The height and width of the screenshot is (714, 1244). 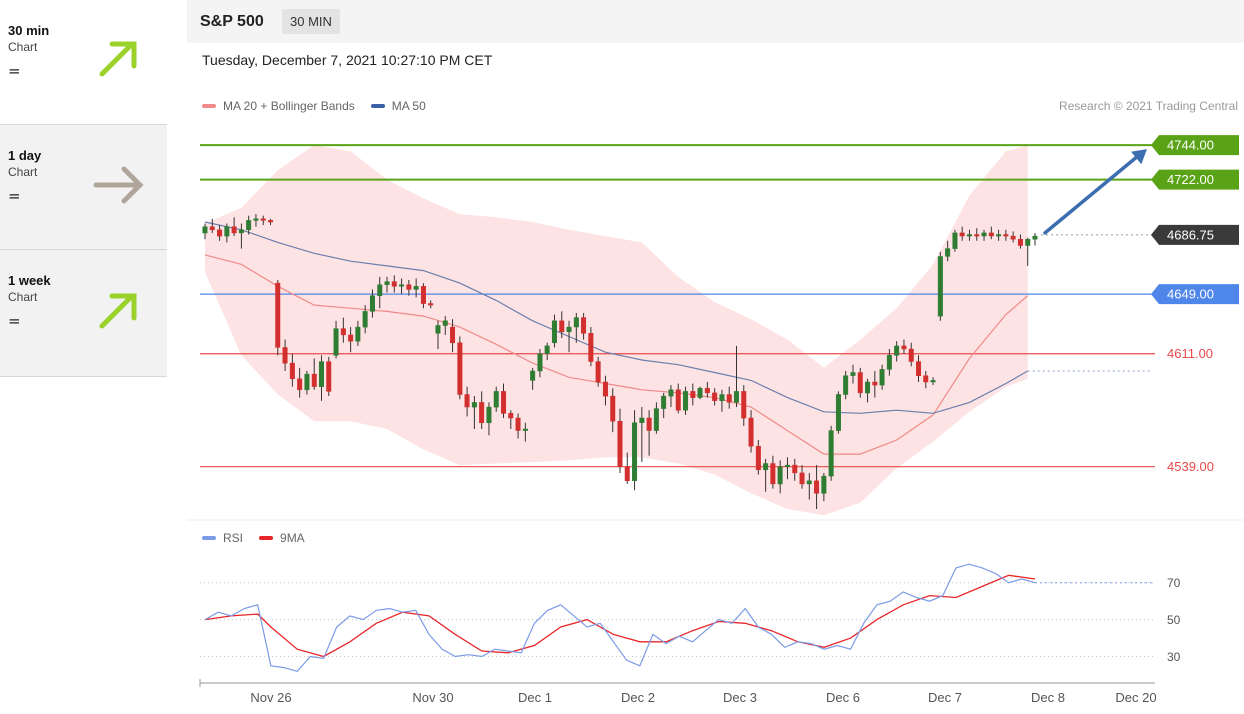 What do you see at coordinates (740, 697) in the screenshot?
I see `x-tick-label: Dec 3` at bounding box center [740, 697].